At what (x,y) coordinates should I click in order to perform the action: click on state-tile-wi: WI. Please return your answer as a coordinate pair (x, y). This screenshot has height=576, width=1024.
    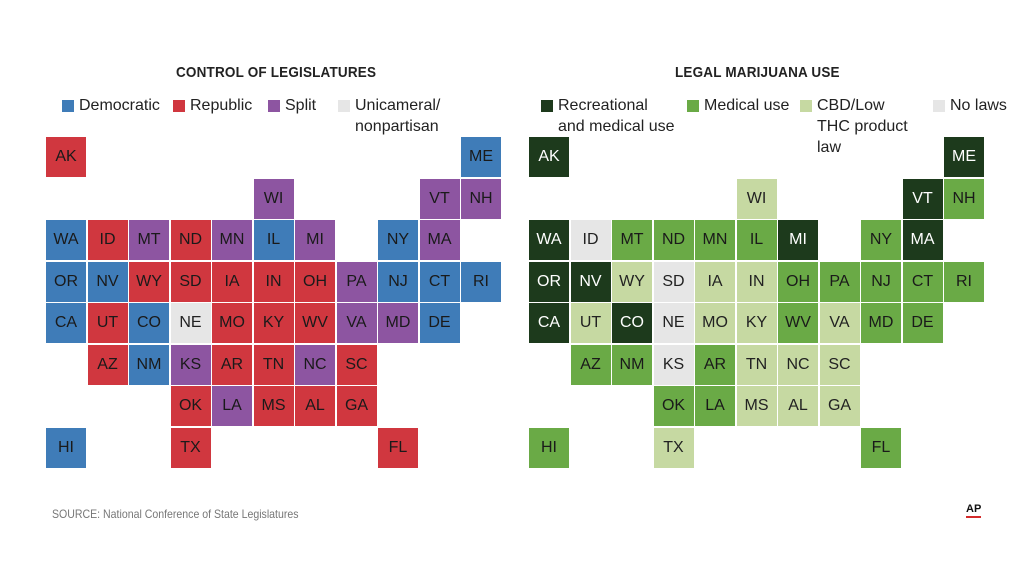
    Looking at the image, I should click on (756, 198).